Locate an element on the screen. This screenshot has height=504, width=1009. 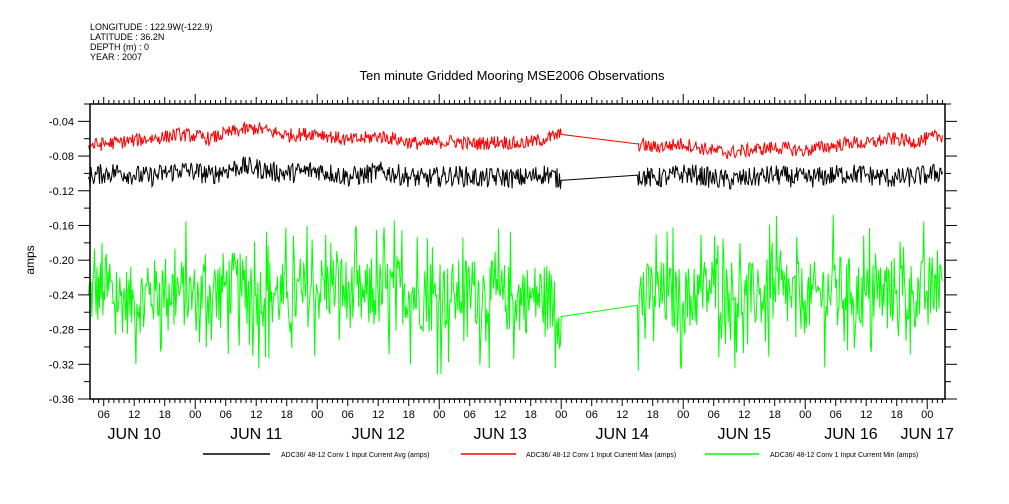
day-label: JUN 10 is located at coordinates (134, 434).